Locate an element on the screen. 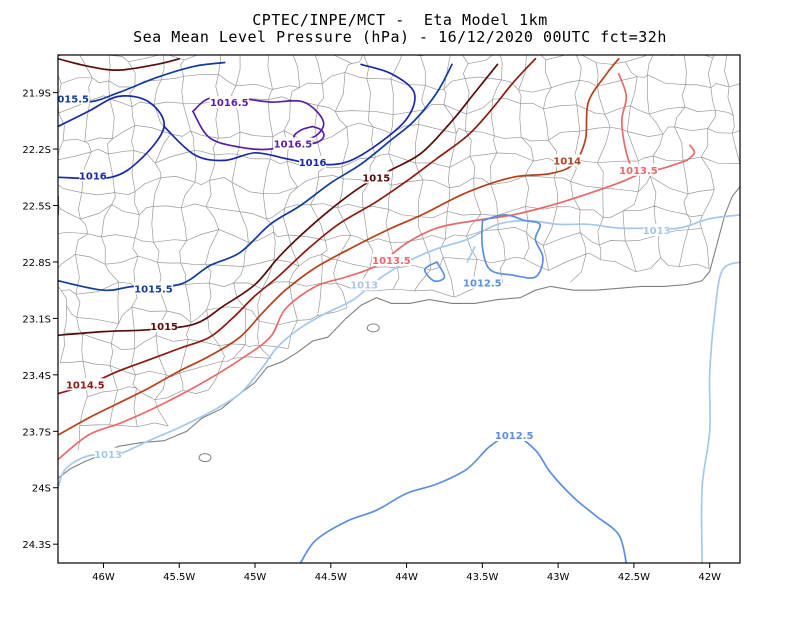  isobar-label-1013-2: 1013 is located at coordinates (108, 455).